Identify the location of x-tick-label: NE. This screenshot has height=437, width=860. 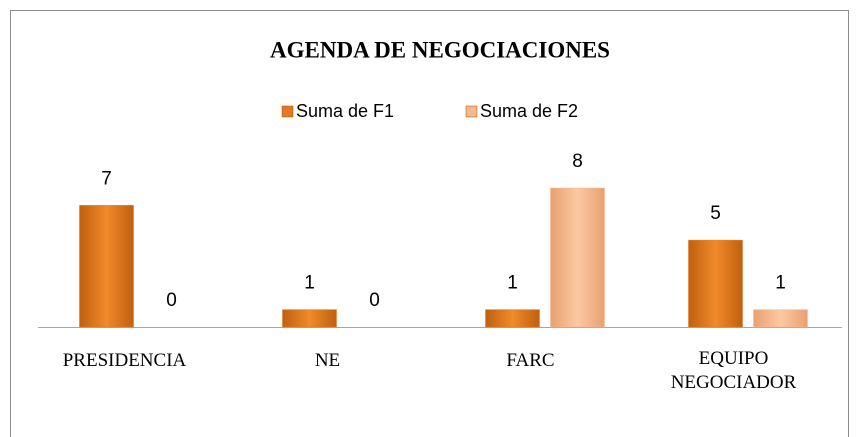
(327, 360).